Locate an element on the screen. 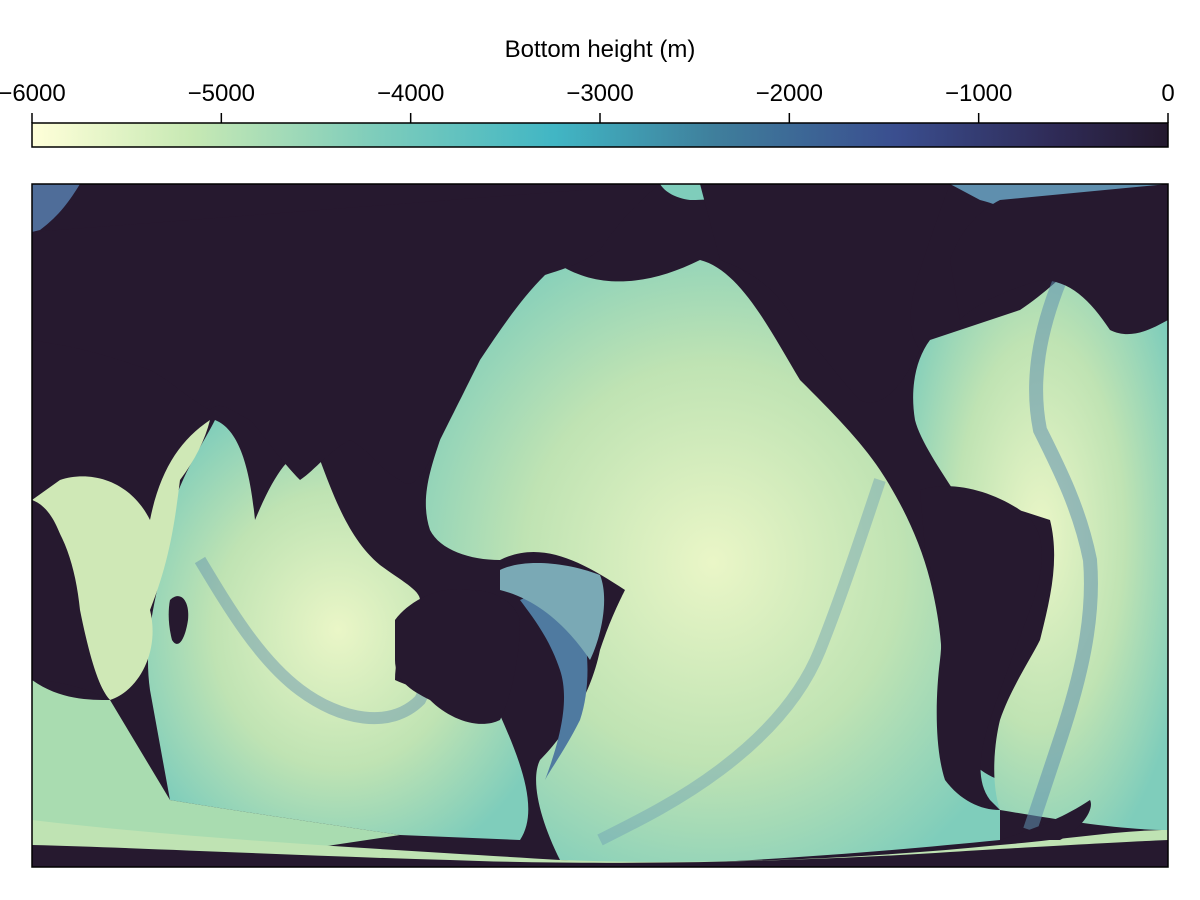 The width and height of the screenshot is (1200, 900). land-south-america is located at coordinates (981, 648).